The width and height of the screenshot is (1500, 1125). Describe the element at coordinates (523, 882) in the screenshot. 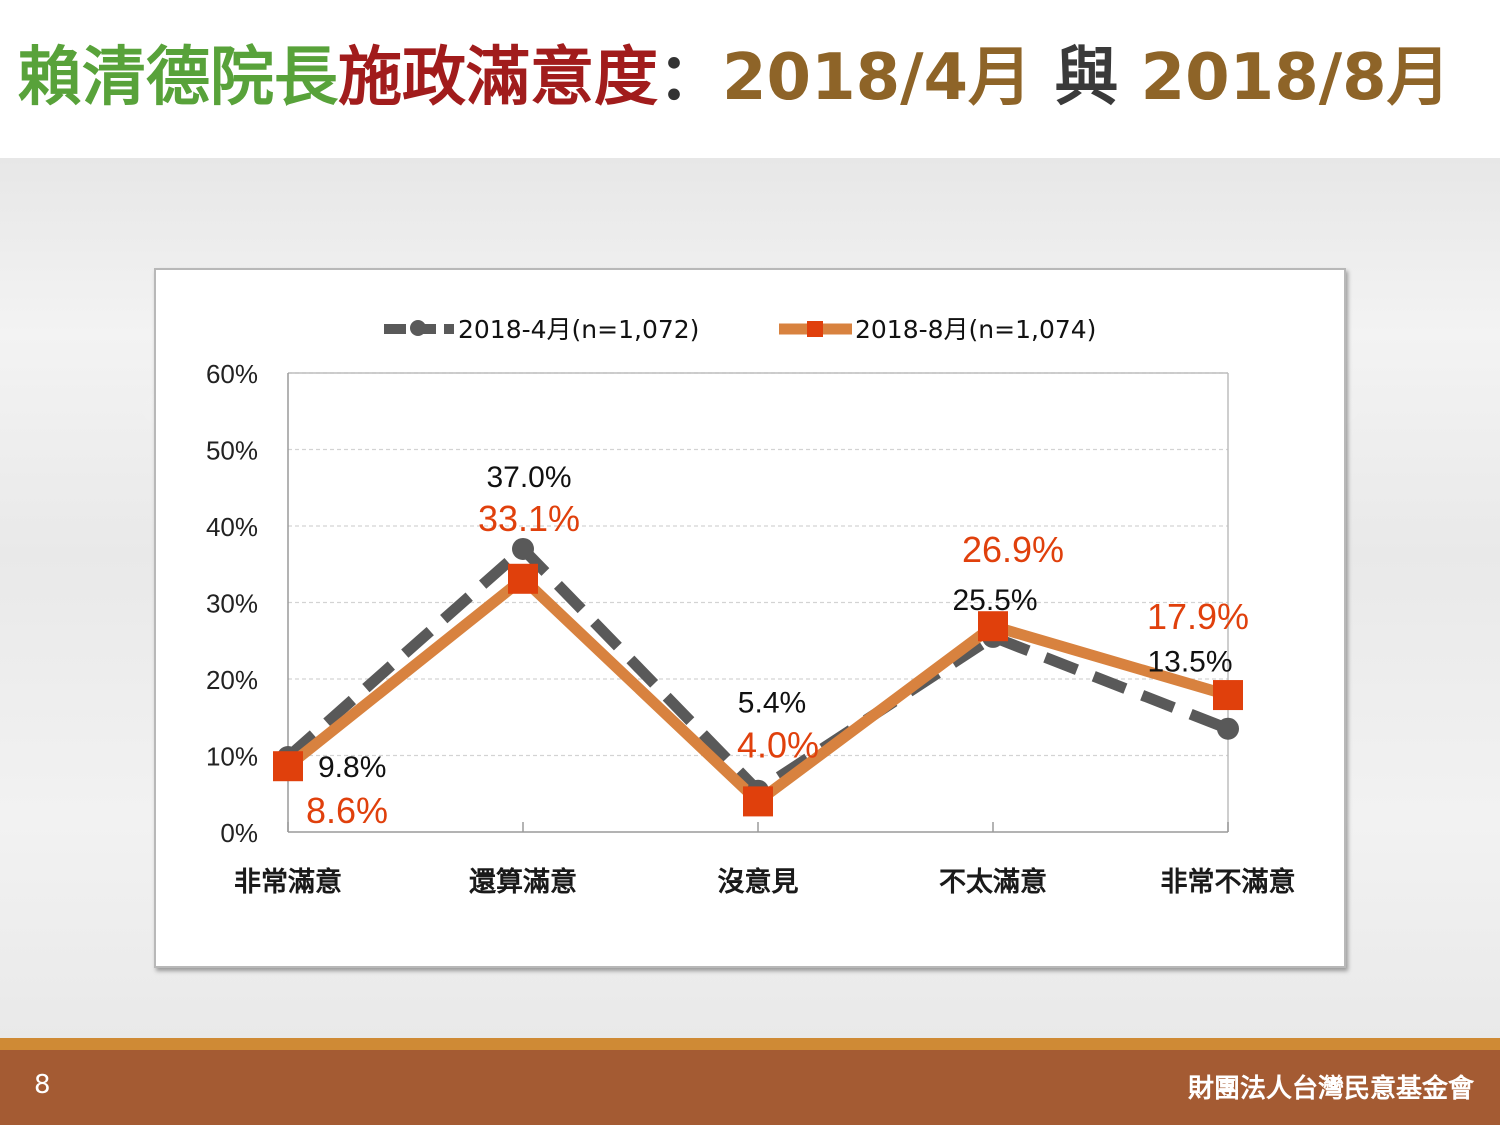

I see `x-tick-label: 還算滿意` at that location.